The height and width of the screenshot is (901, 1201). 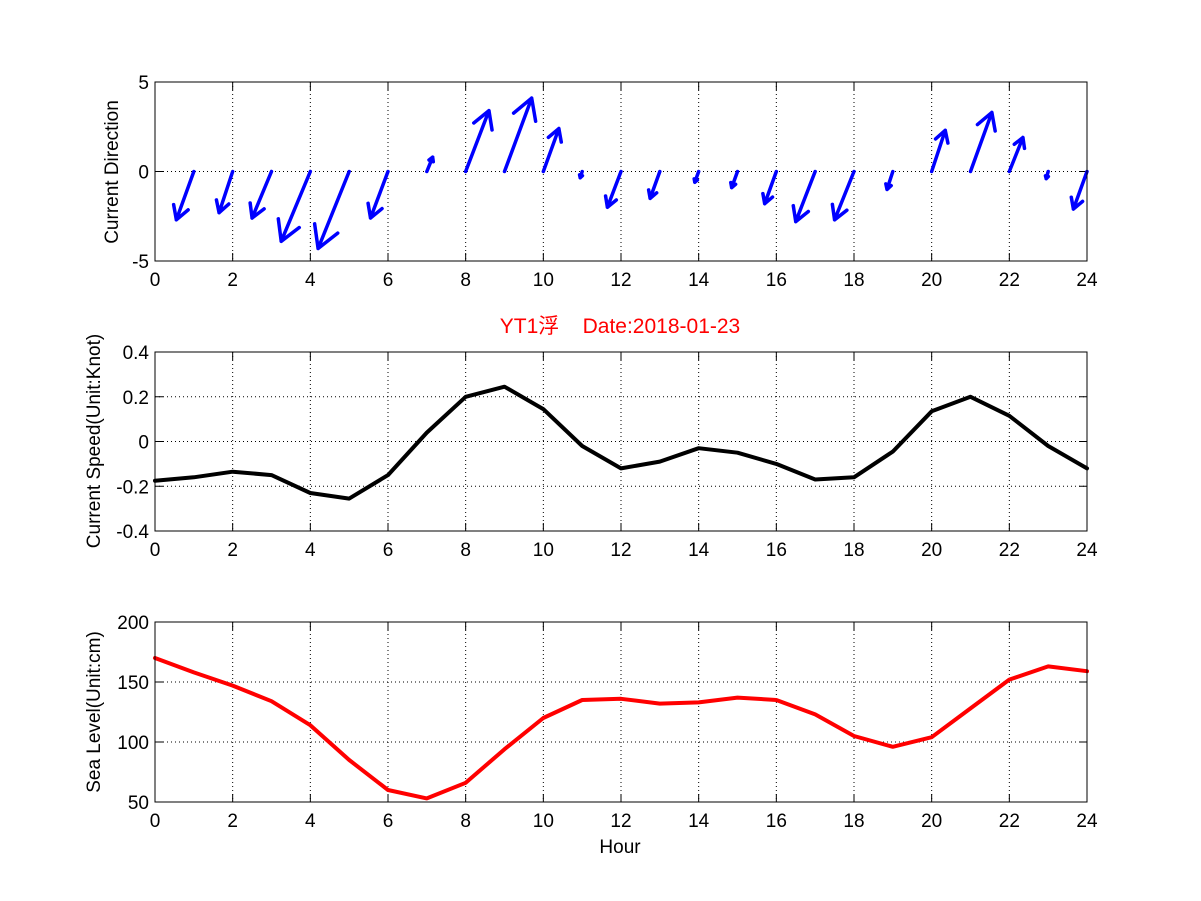 I want to click on sea-level-ylabel: Sea Level(Unit:cm), so click(x=94, y=712).